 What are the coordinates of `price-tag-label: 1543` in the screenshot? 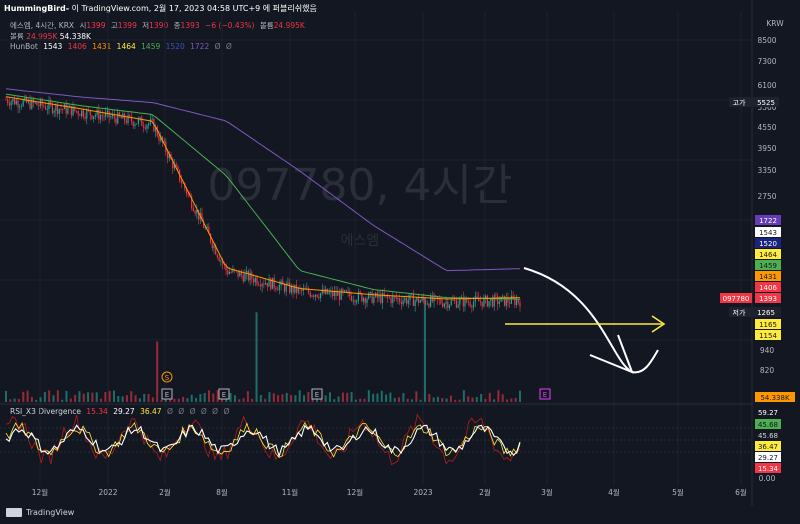 It's located at (768, 233).